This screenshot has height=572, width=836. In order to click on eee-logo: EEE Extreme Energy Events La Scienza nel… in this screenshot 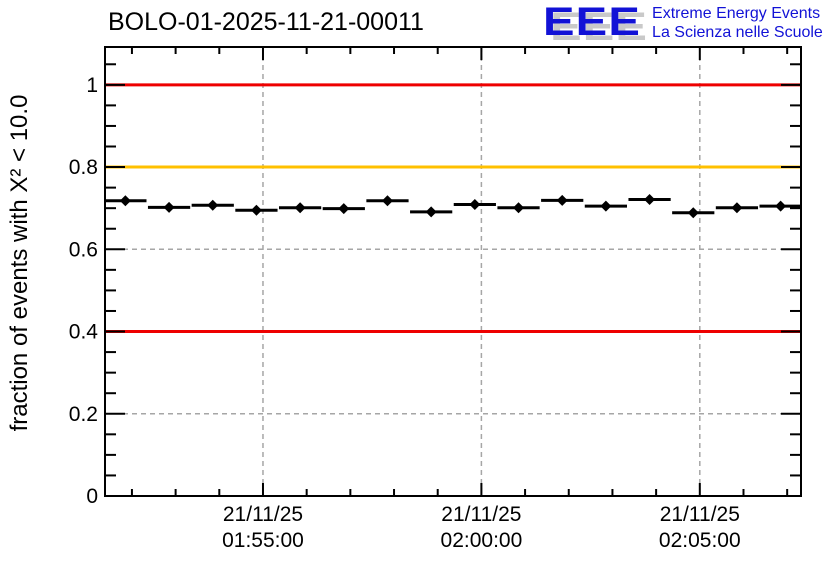, I will do `click(683, 22)`.